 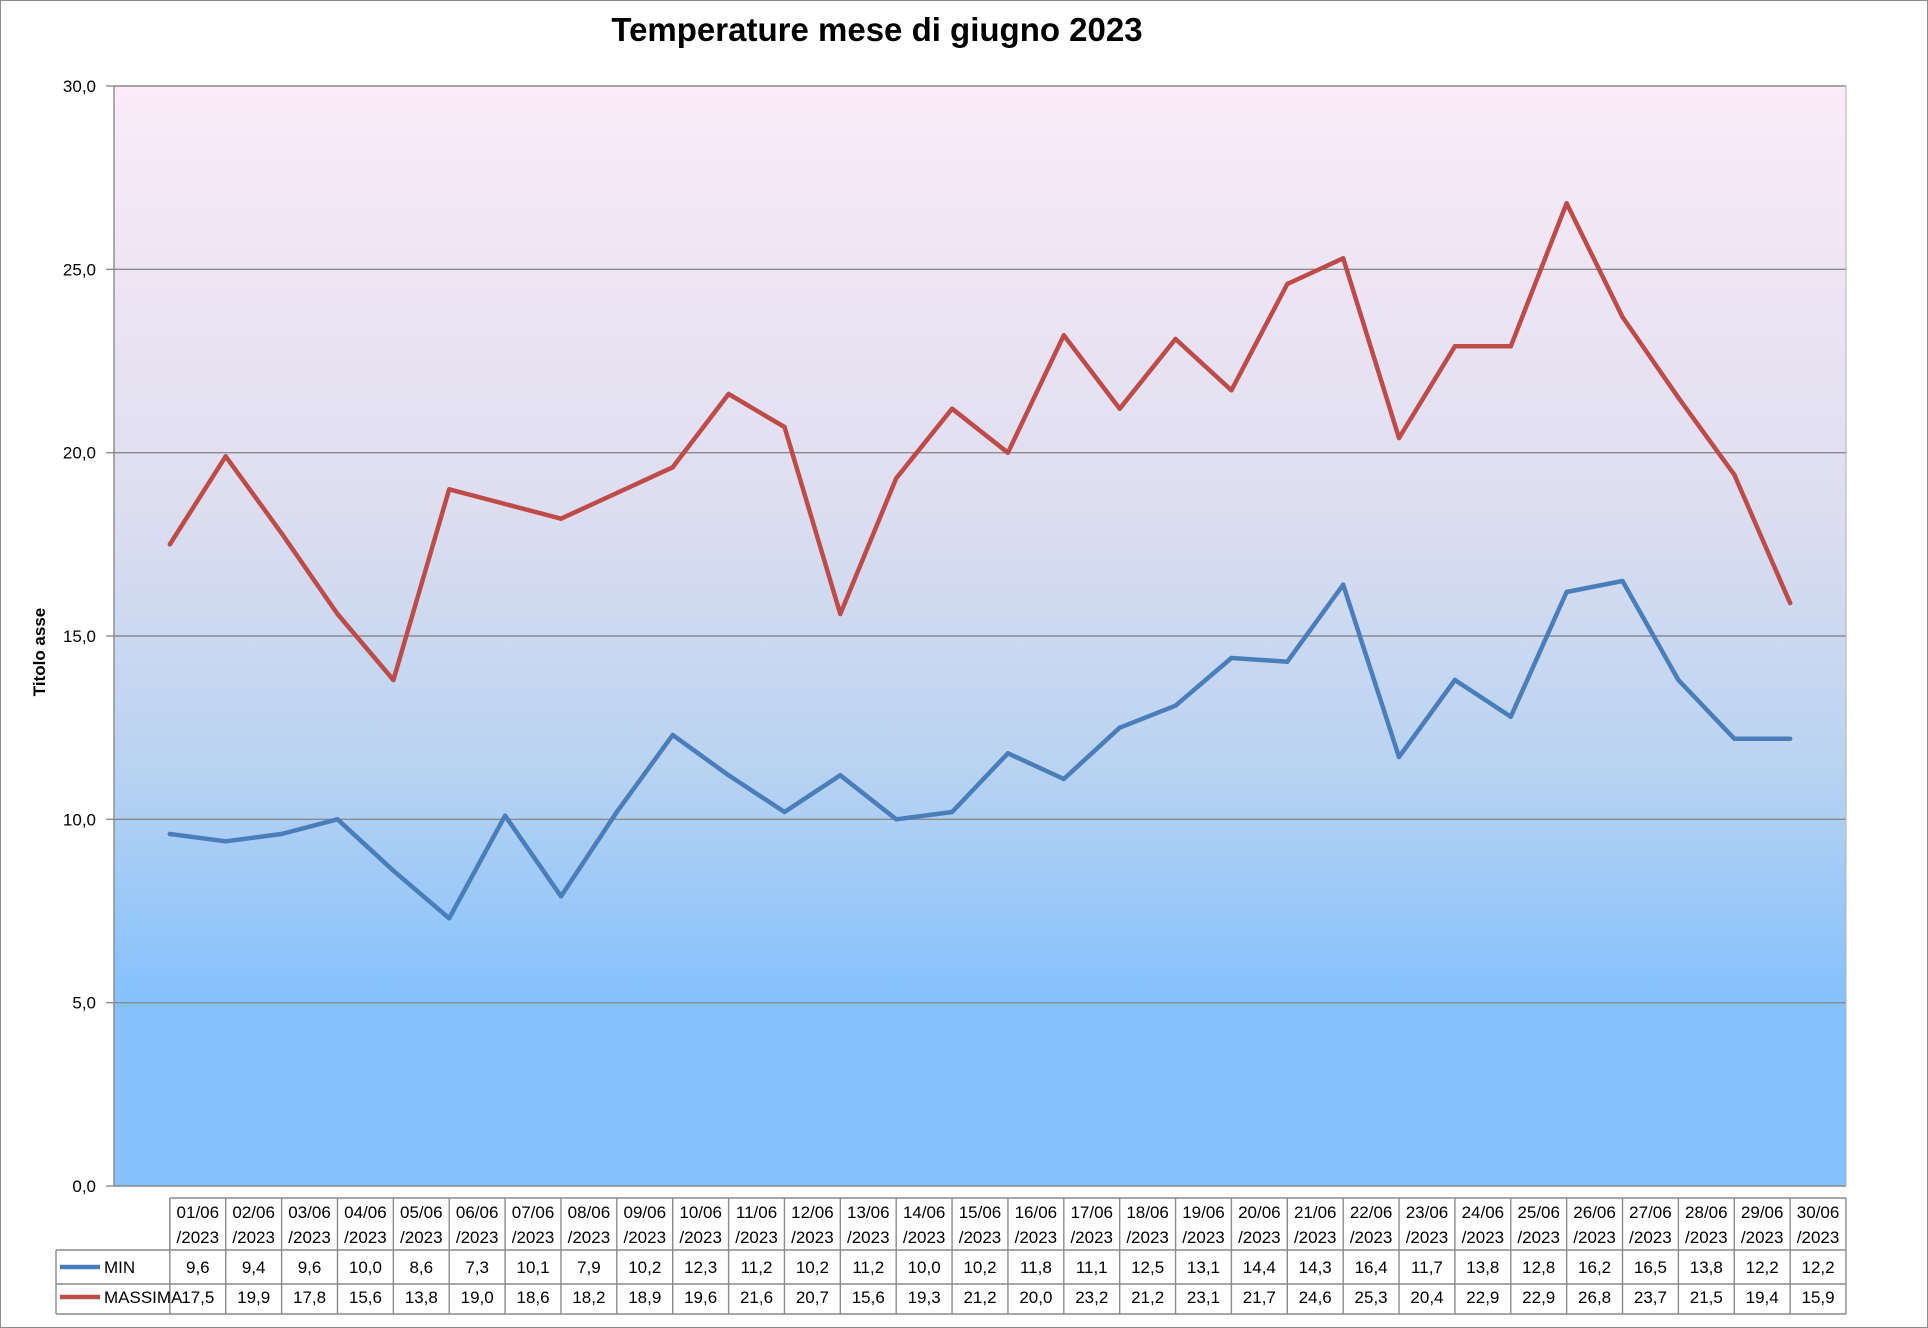 What do you see at coordinates (79, 269) in the screenshot?
I see `y-tick-label: 25,0` at bounding box center [79, 269].